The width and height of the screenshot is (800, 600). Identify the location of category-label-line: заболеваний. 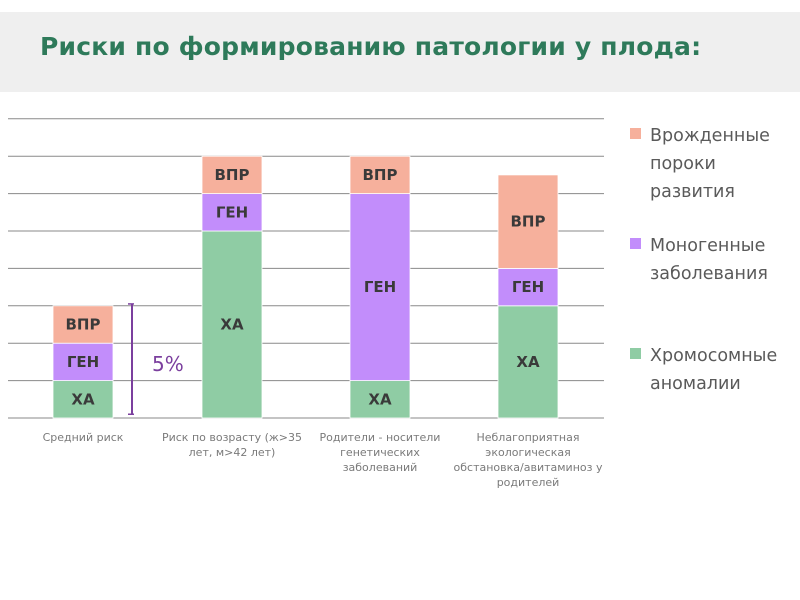
(380, 467).